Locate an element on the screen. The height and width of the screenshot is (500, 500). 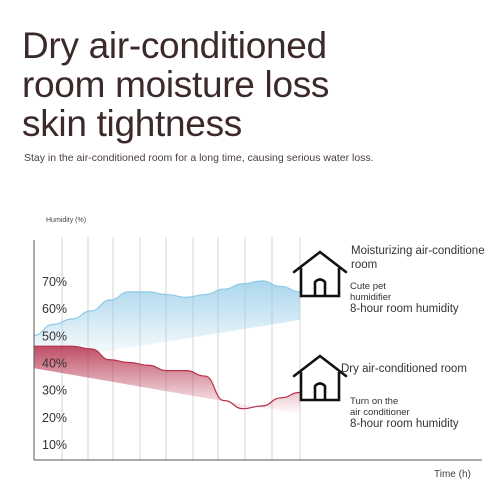
annotation-heading: room is located at coordinates (364, 265).